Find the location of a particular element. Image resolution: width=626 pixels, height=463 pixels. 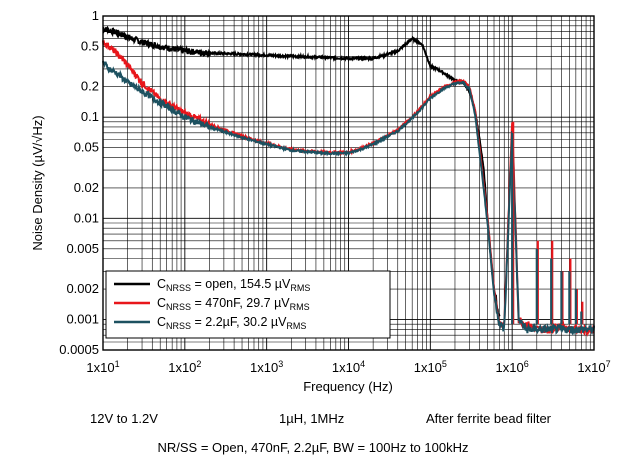

x-tick-label: 1x10⁷ is located at coordinates (593, 367).